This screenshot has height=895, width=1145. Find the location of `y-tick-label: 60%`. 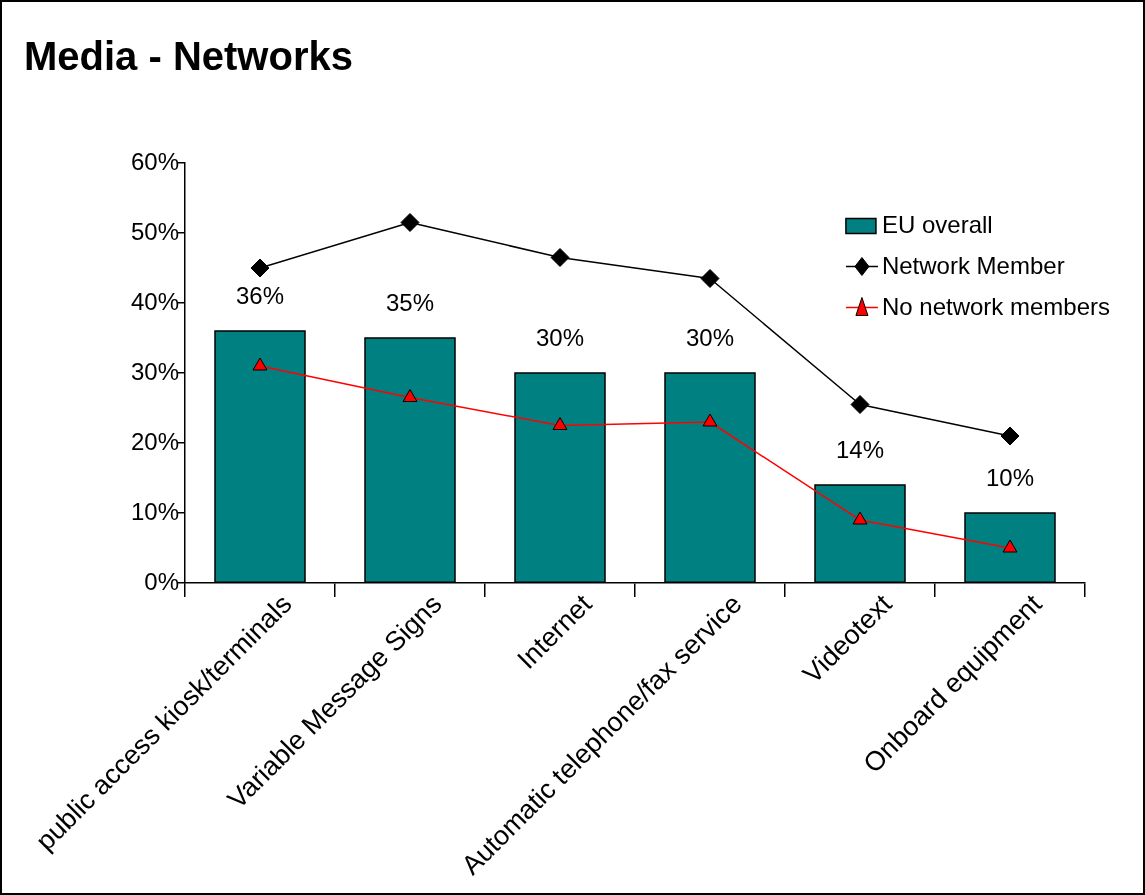

y-tick-label: 60% is located at coordinates (154, 161).